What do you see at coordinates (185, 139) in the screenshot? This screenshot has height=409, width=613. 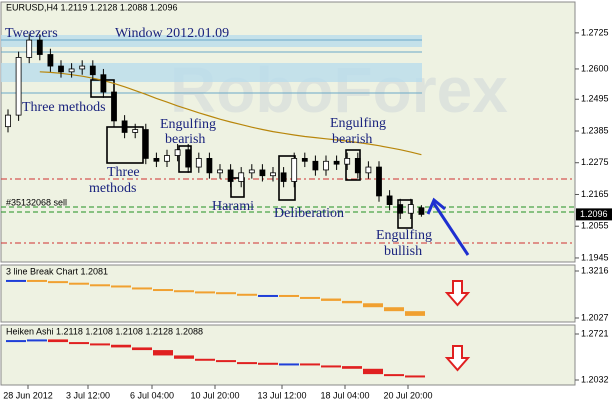 I see `annotation: bearish` at bounding box center [185, 139].